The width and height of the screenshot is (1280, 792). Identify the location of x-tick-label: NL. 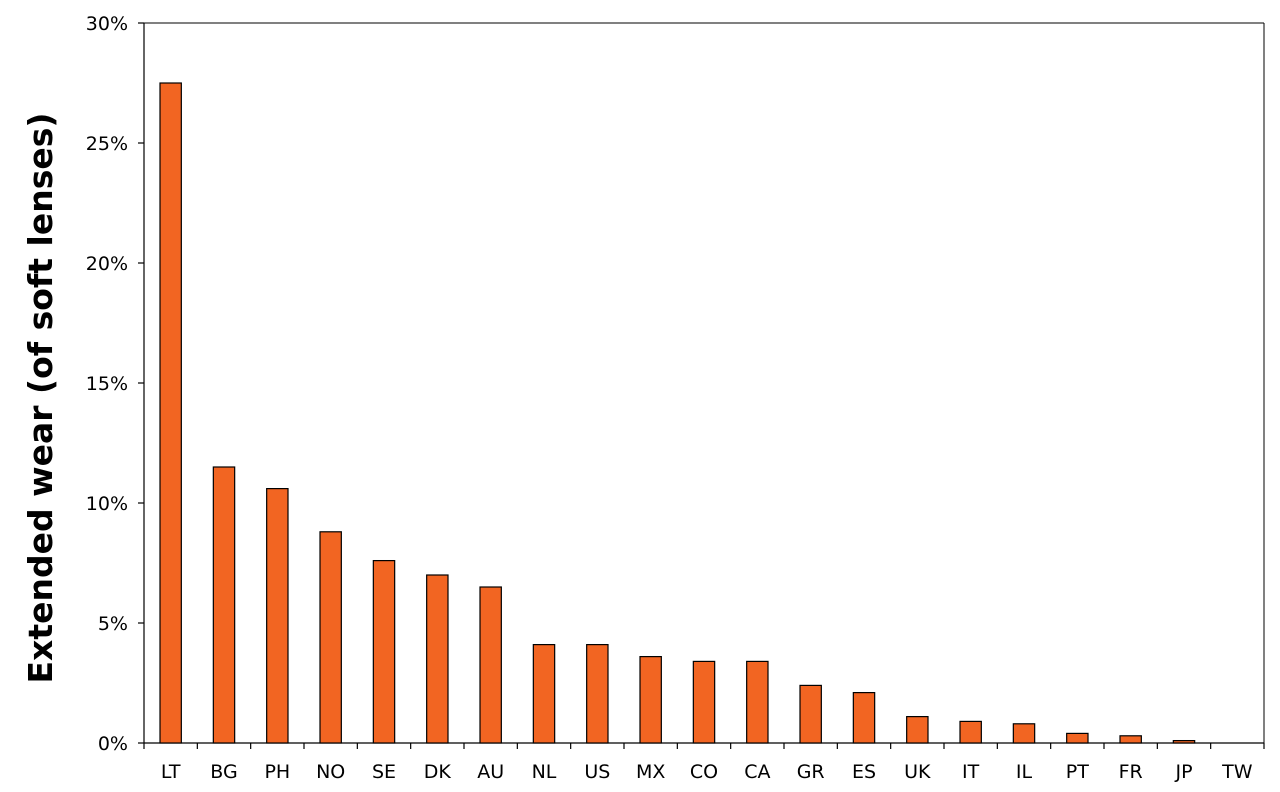
(544, 772).